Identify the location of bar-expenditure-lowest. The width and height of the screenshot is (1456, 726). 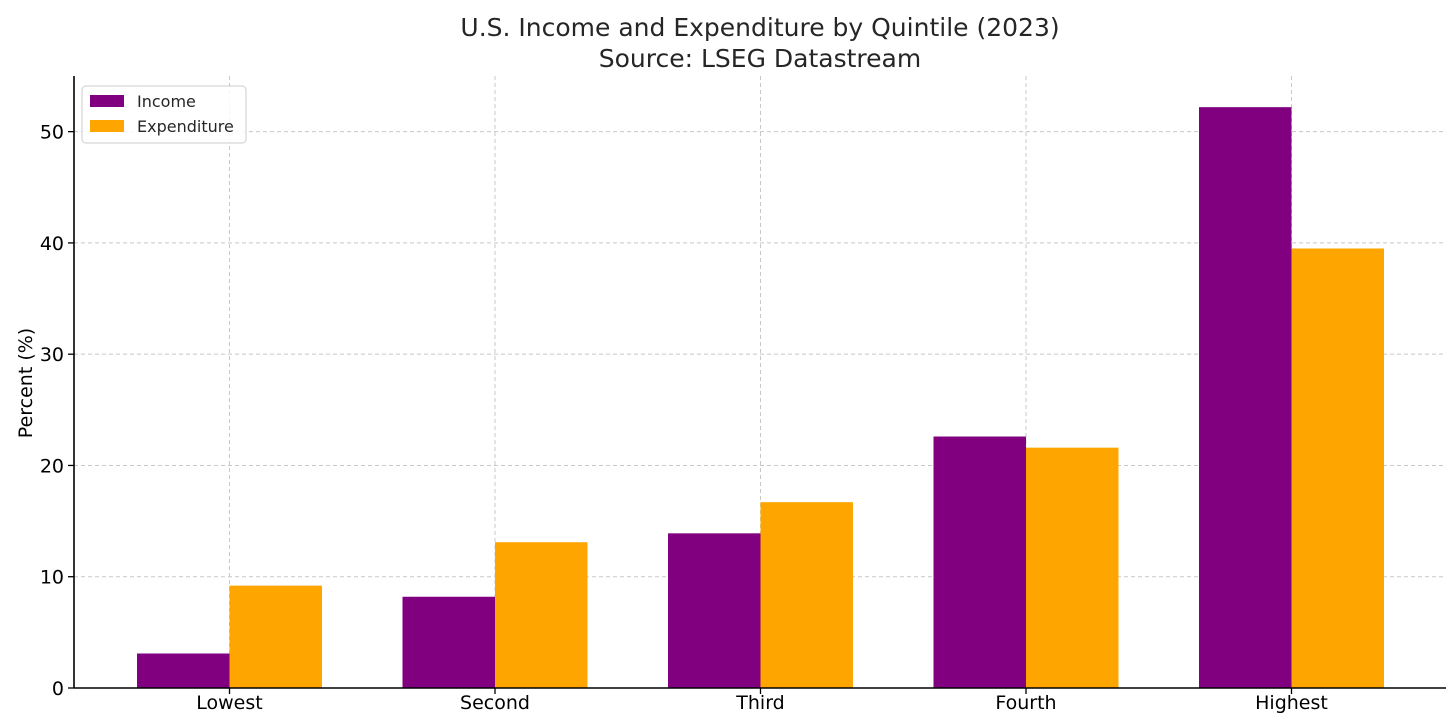
(275, 636).